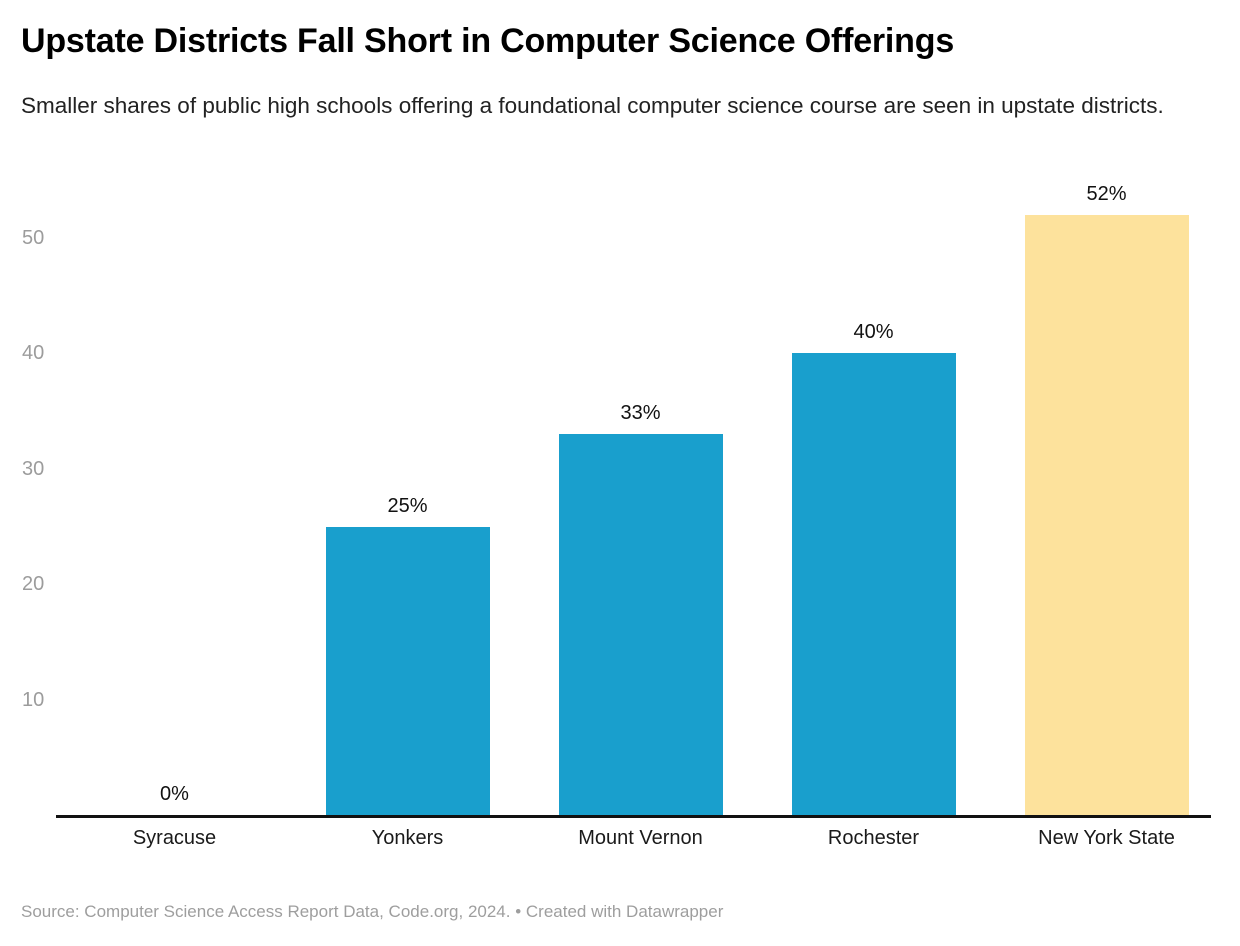 This screenshot has width=1240, height=946. Describe the element at coordinates (640, 838) in the screenshot. I see `x-axis-category-label: Mount Vernon` at that location.